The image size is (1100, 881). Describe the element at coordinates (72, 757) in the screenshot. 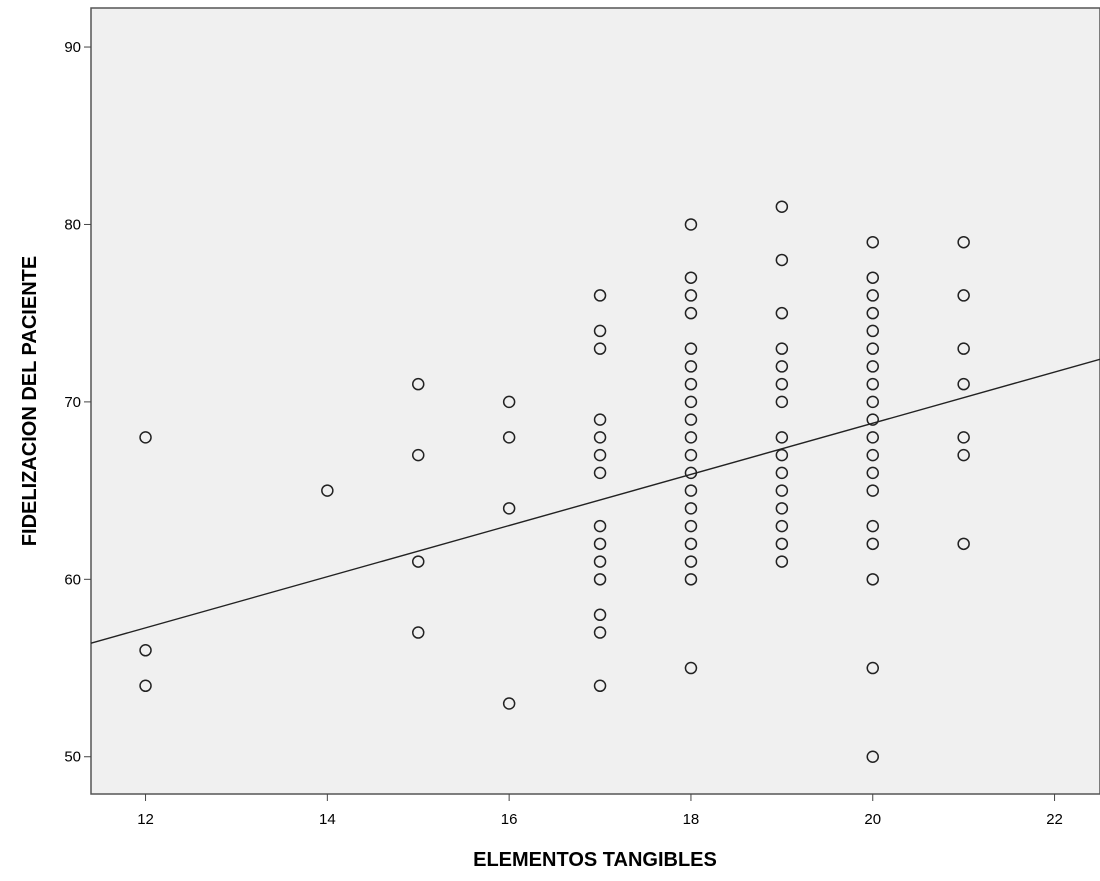

I see `y-tick-label: 50` at that location.